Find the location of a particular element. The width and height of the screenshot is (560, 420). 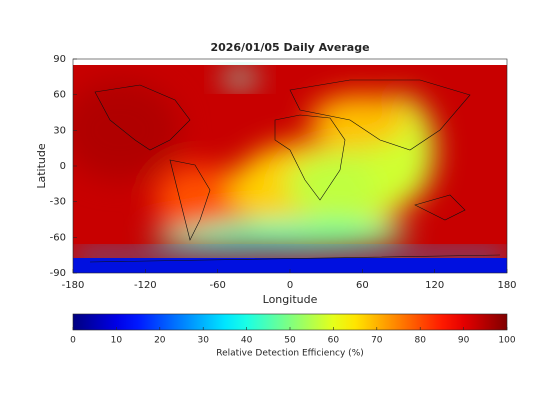

y-axis-label: Latitude is located at coordinates (41, 166).